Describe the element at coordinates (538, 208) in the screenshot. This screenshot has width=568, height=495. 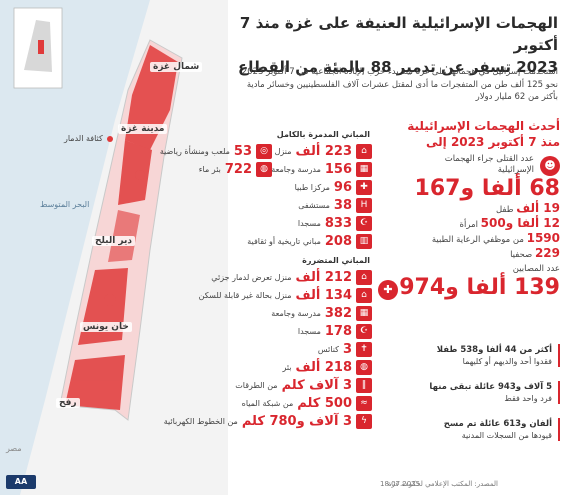
I see `stat-value: 19 ألف` at that location.